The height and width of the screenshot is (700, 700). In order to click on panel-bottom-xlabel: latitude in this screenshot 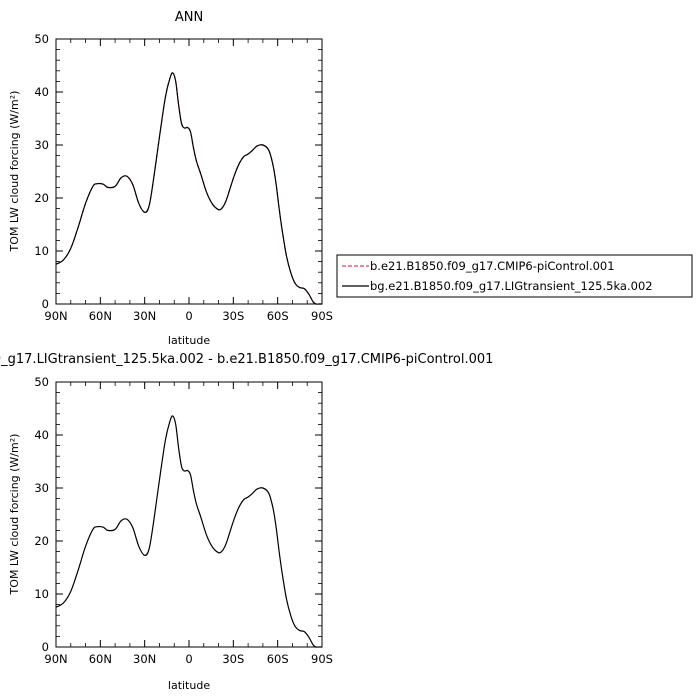, I will do `click(189, 685)`.